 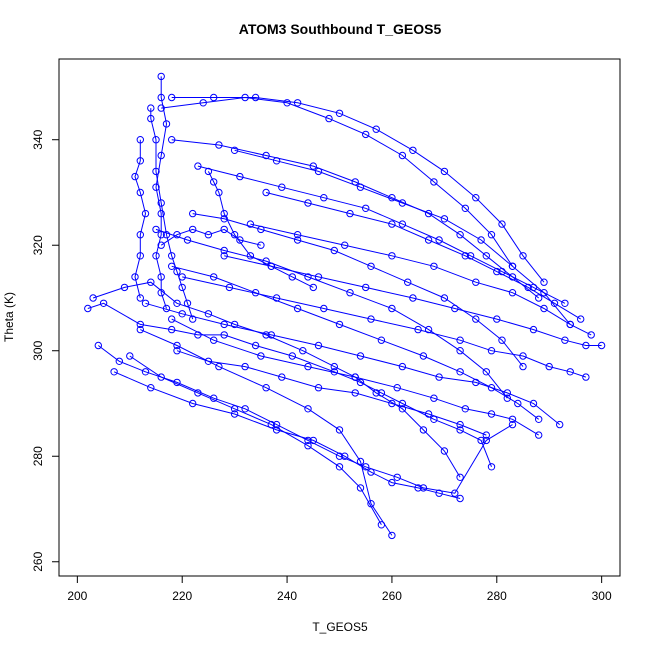 I want to click on x-tick-label: 300, so click(x=602, y=596).